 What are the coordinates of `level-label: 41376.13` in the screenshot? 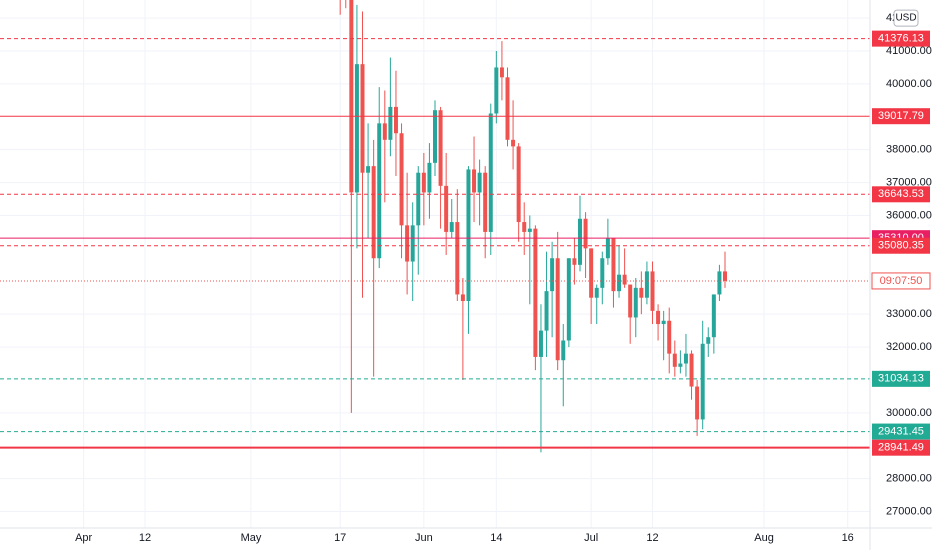 It's located at (901, 39).